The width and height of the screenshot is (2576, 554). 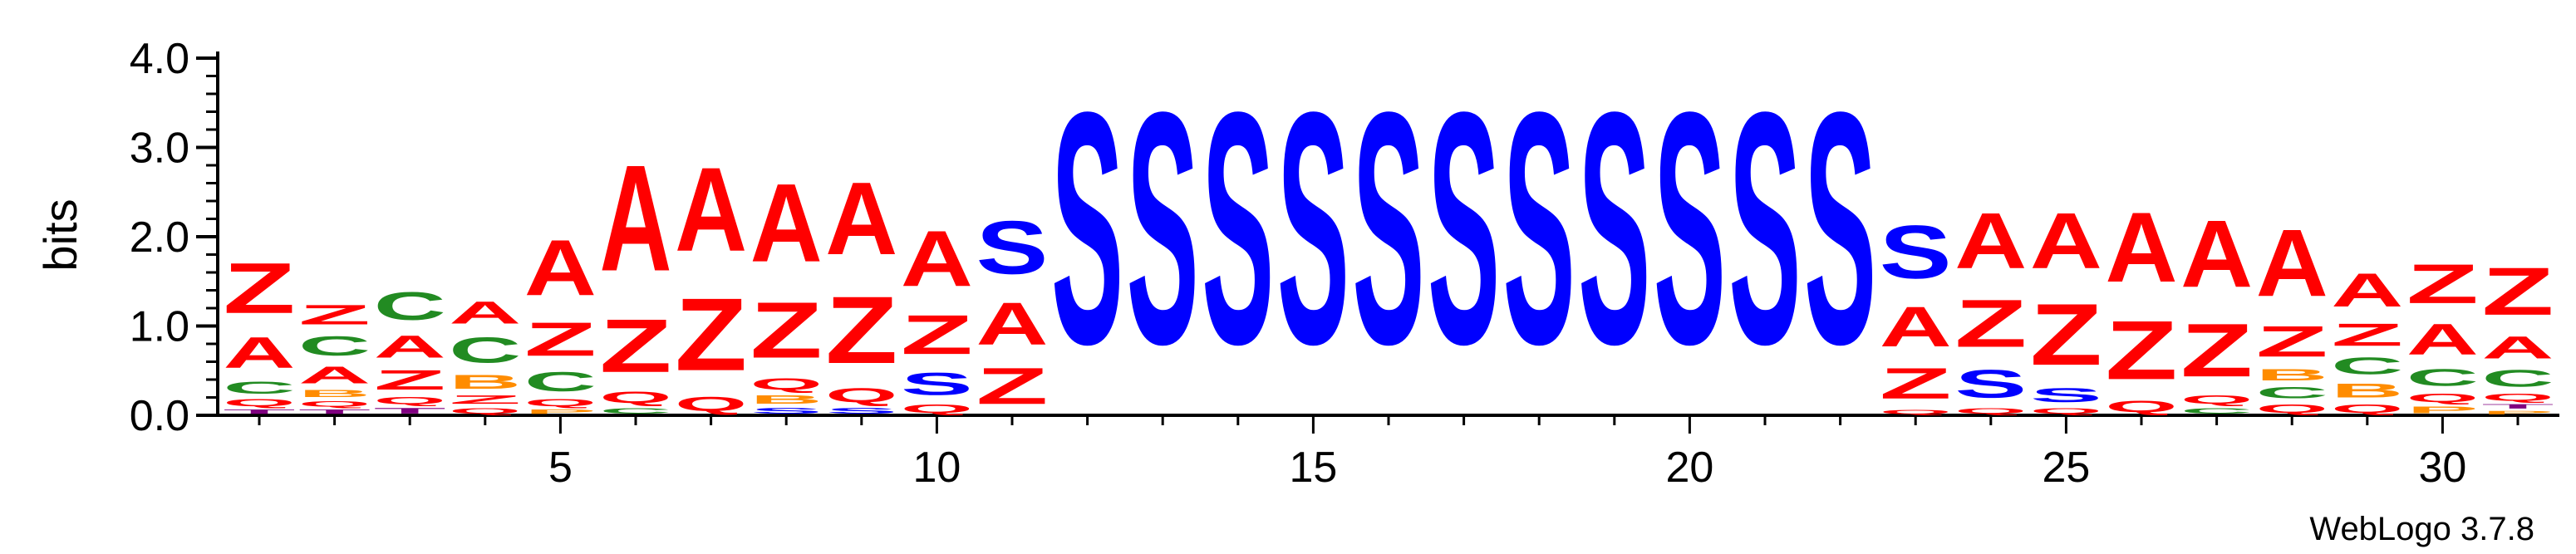 I want to click on stack-position-11: ZAS, so click(x=1012, y=310).